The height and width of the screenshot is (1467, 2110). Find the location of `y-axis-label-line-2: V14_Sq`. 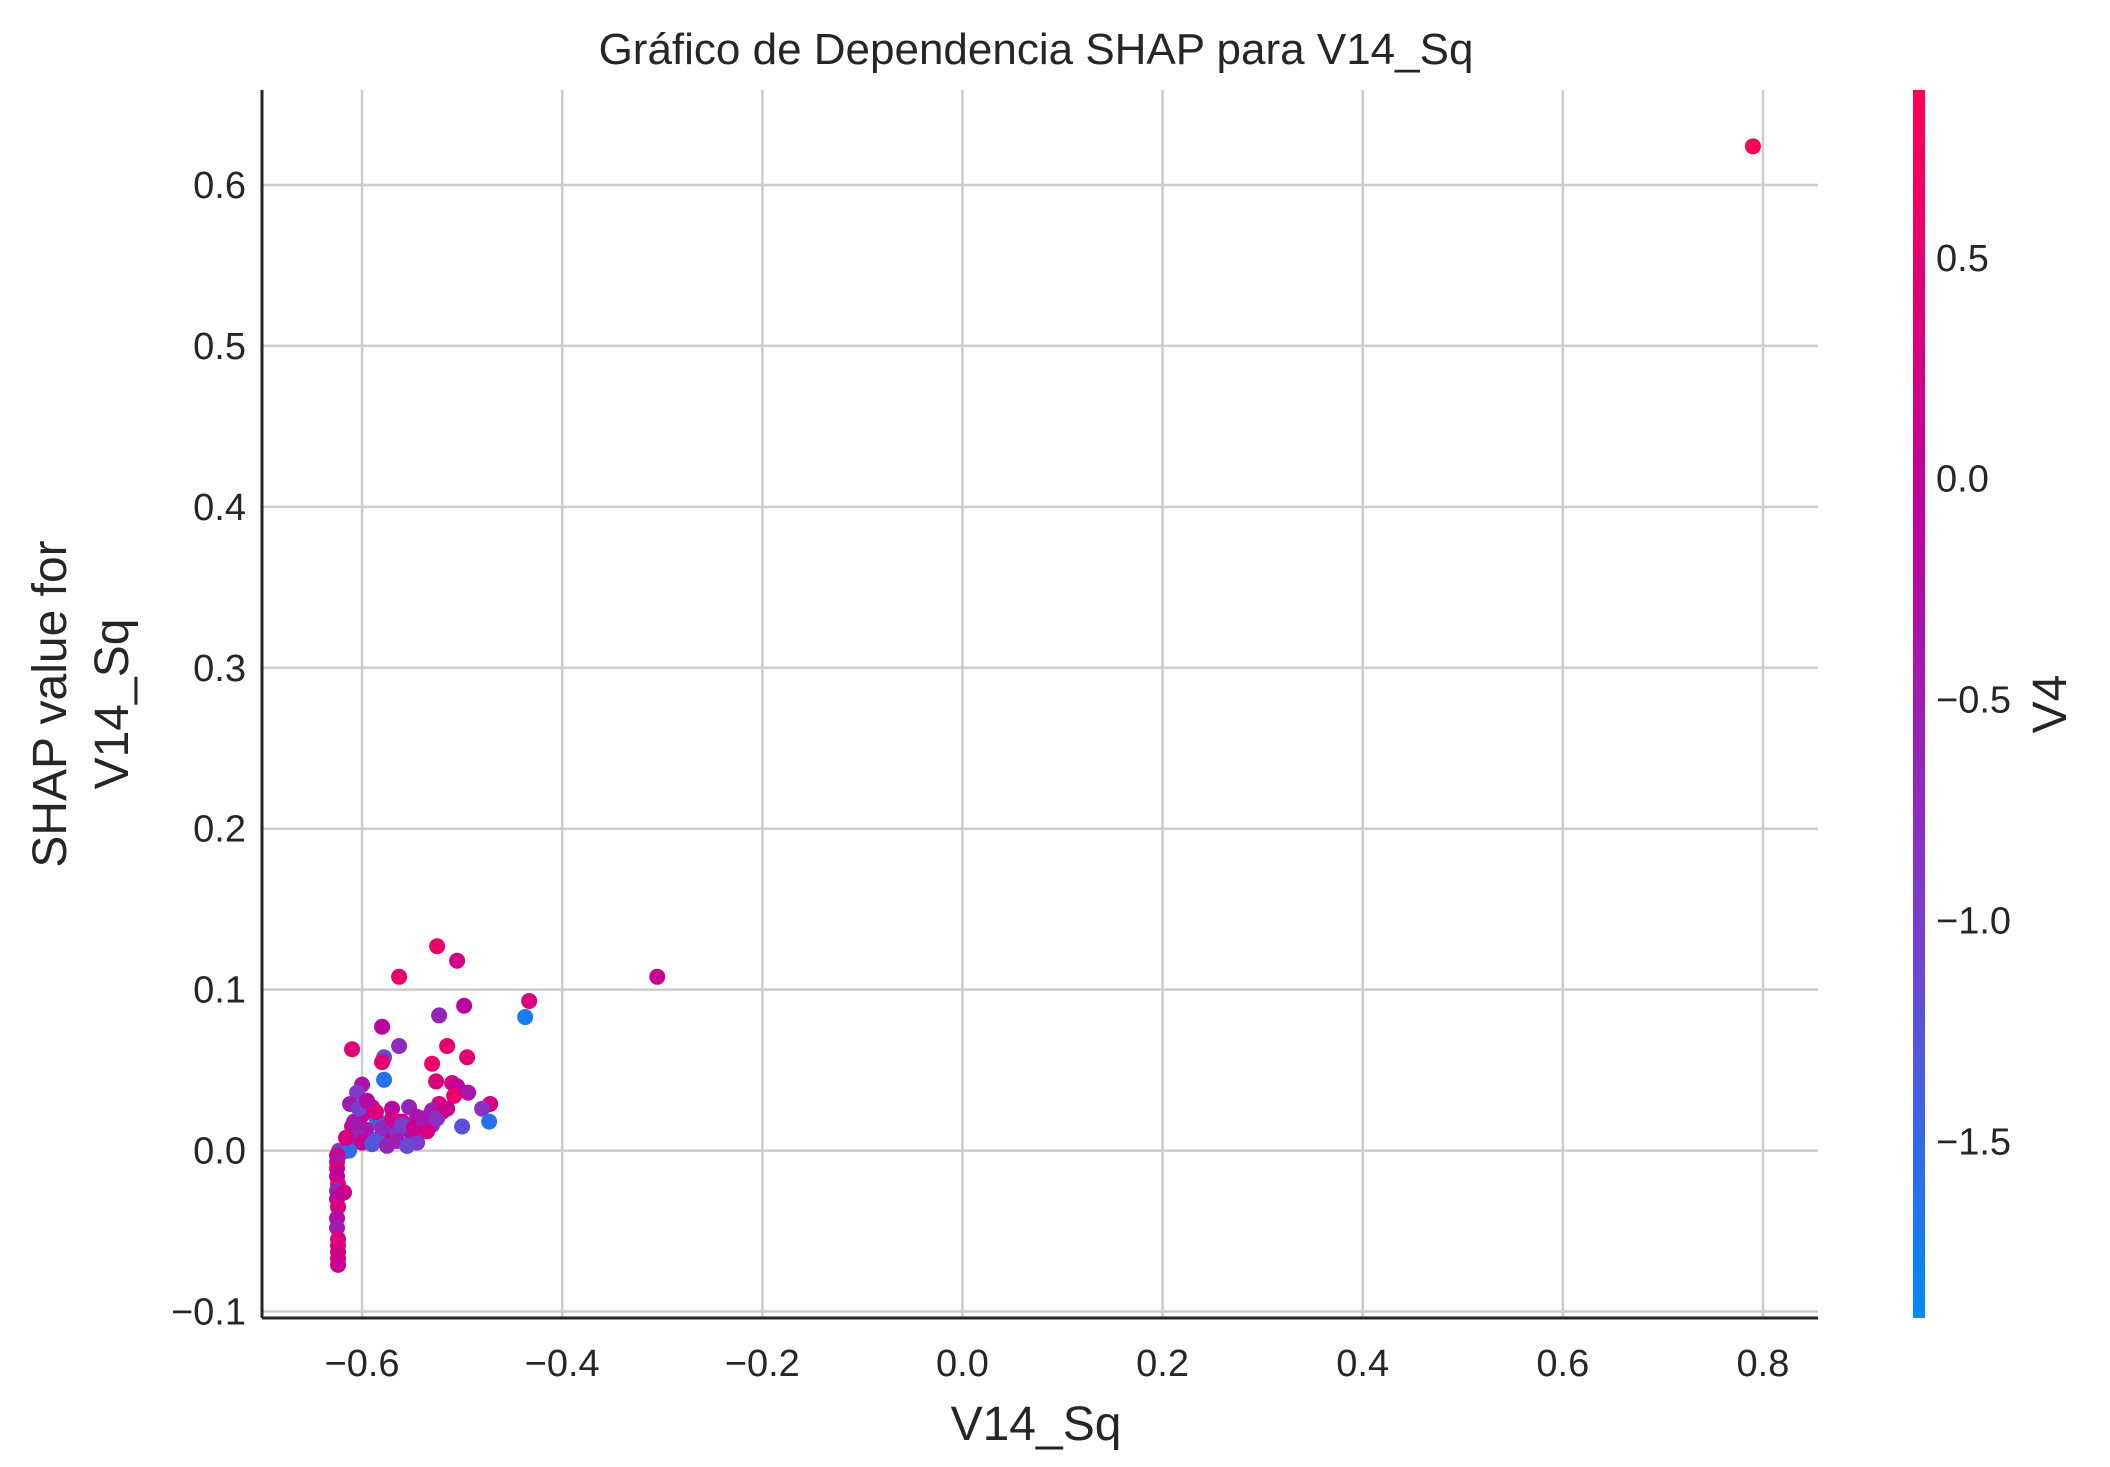

y-axis-label-line-2: V14_Sq is located at coordinates (112, 704).